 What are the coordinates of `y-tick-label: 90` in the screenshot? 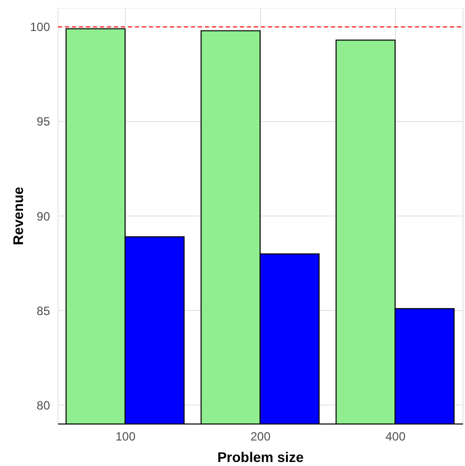 It's located at (43, 216).